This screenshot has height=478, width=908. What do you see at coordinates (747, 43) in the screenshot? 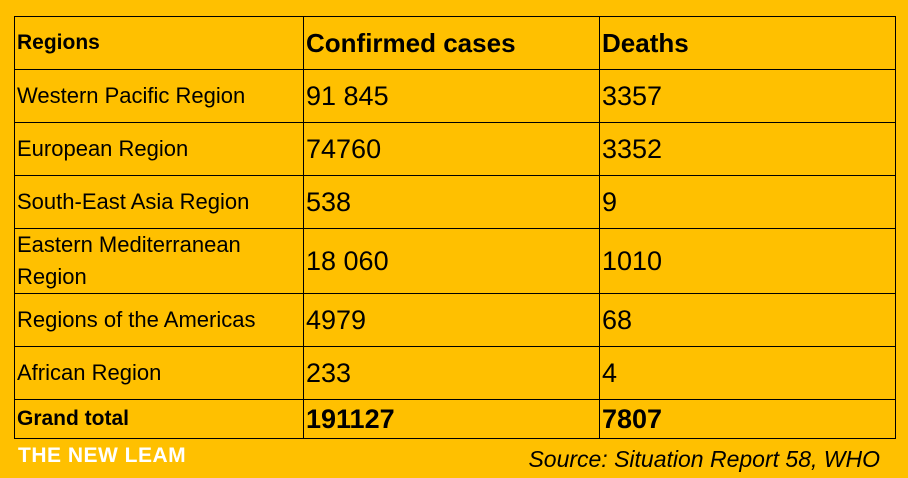
I see `header-deaths: Deaths` at bounding box center [747, 43].